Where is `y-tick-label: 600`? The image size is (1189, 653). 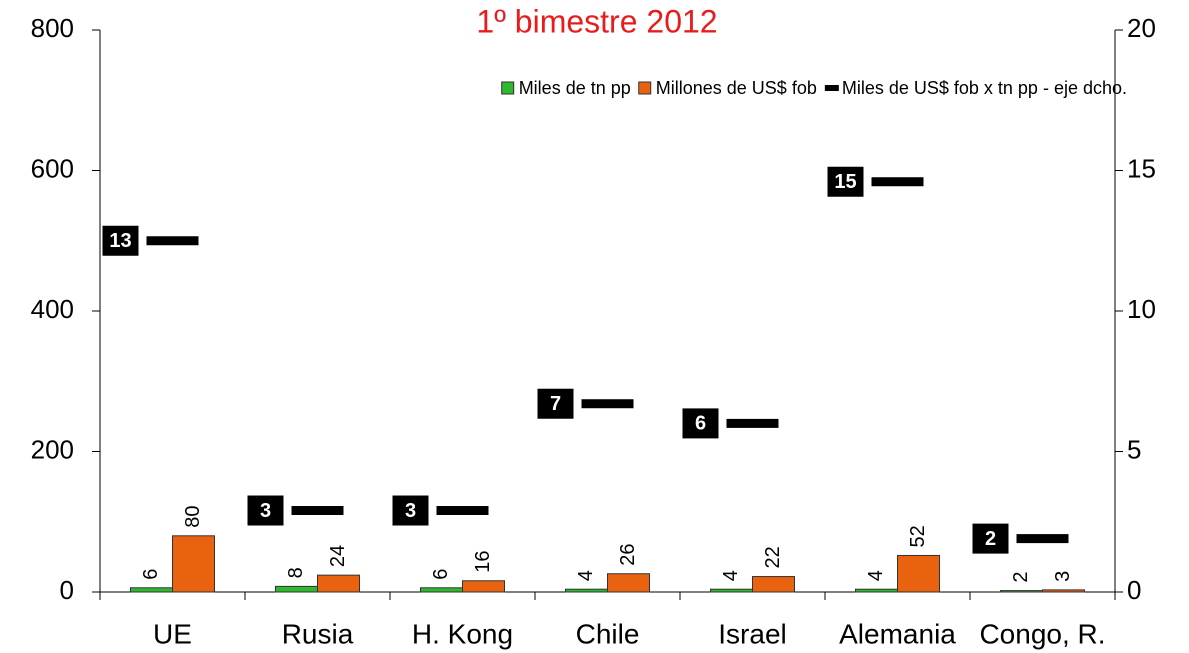
y-tick-label: 600 is located at coordinates (52, 168).